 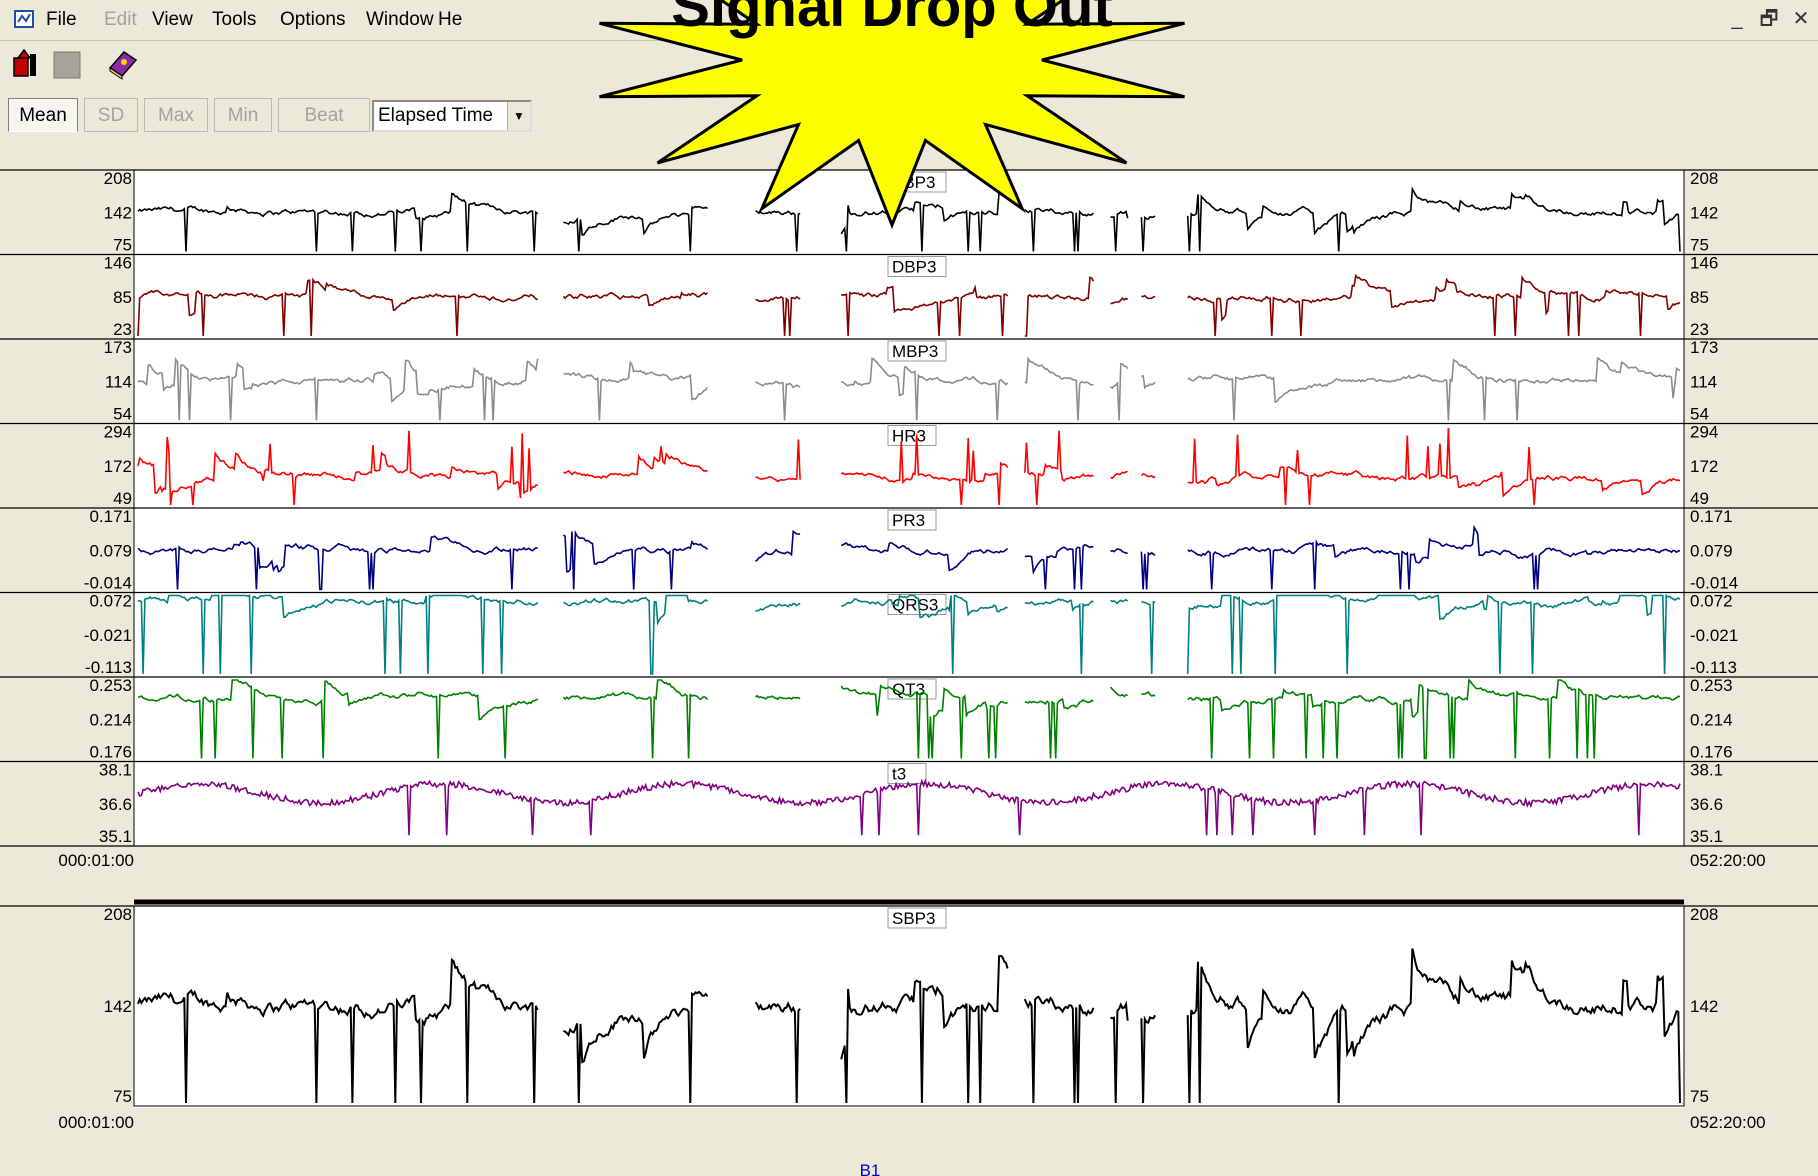 I want to click on strip-qt3-tick-right: 0.253, so click(x=1711, y=685).